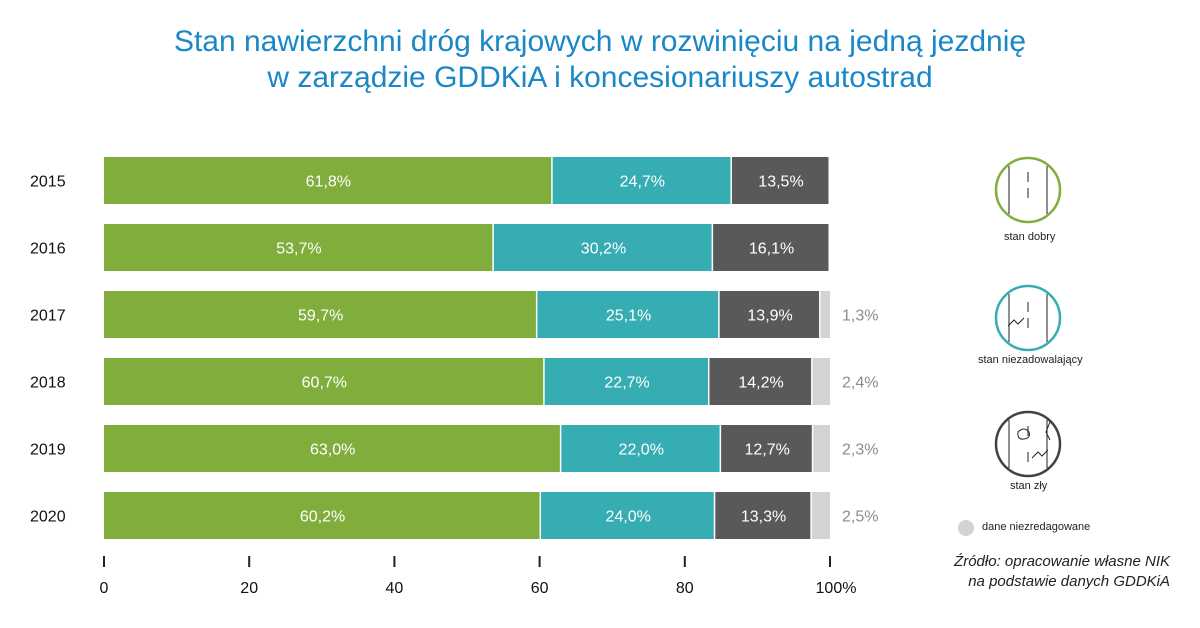 Image resolution: width=1200 pixels, height=628 pixels. I want to click on source-line-2: na podstawie danych GDDKiA, so click(1069, 581).